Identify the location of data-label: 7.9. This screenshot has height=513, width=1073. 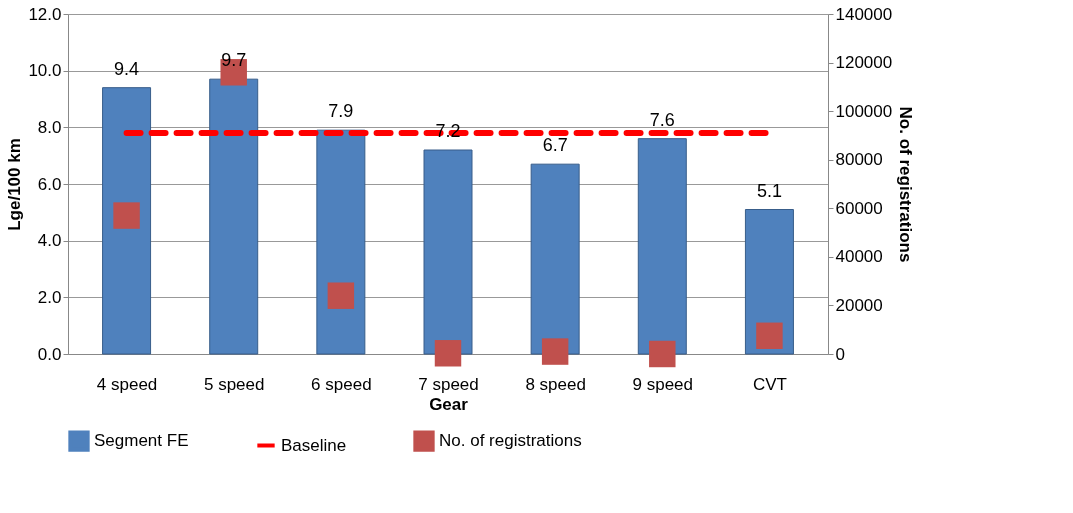
(341, 111).